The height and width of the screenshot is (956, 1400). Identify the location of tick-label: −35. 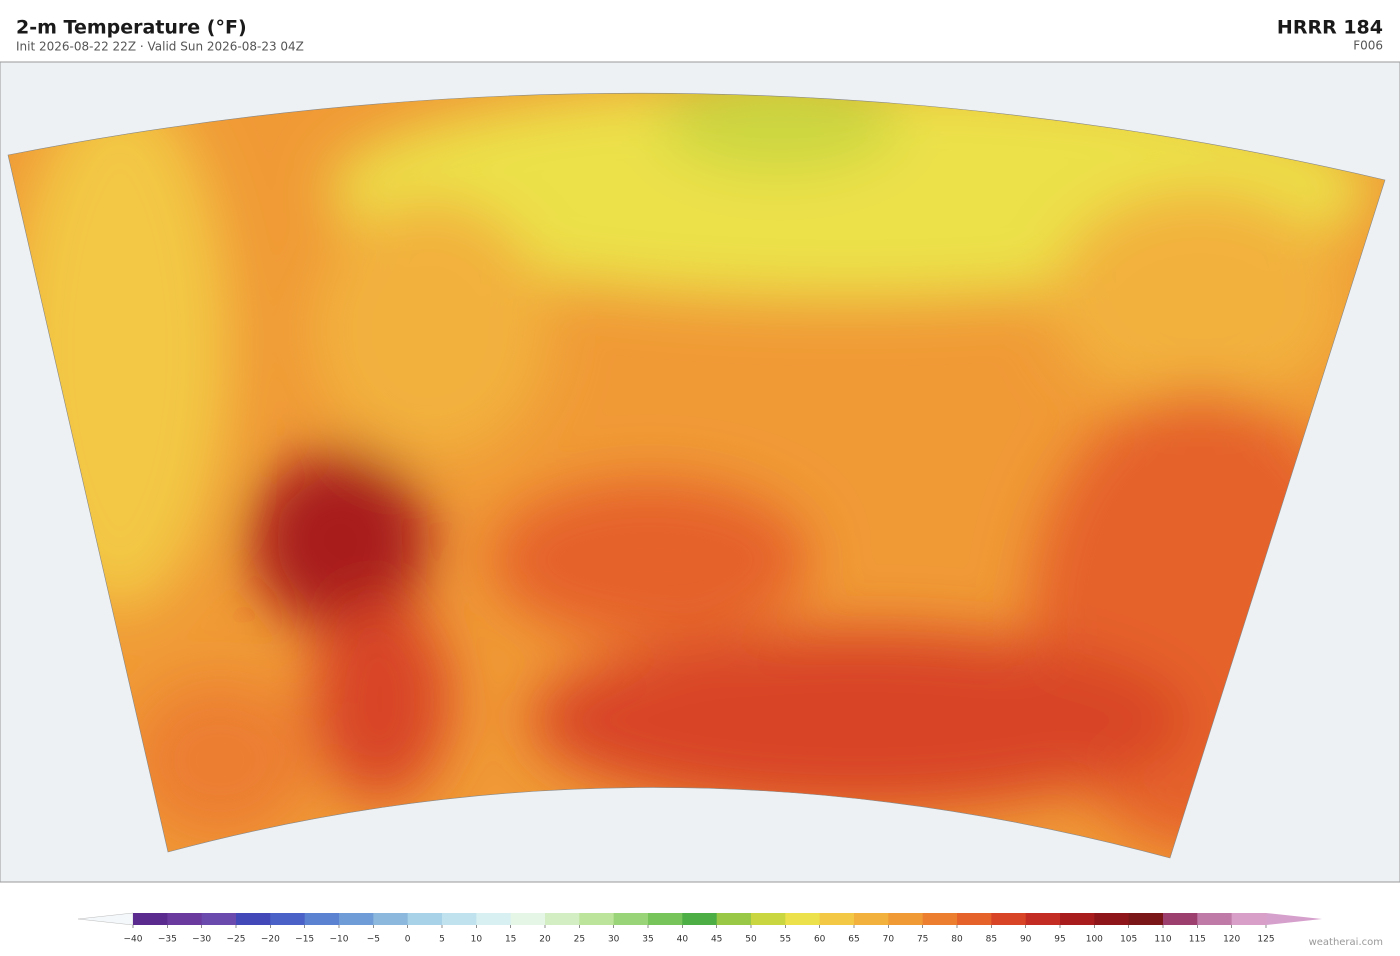
(167, 940).